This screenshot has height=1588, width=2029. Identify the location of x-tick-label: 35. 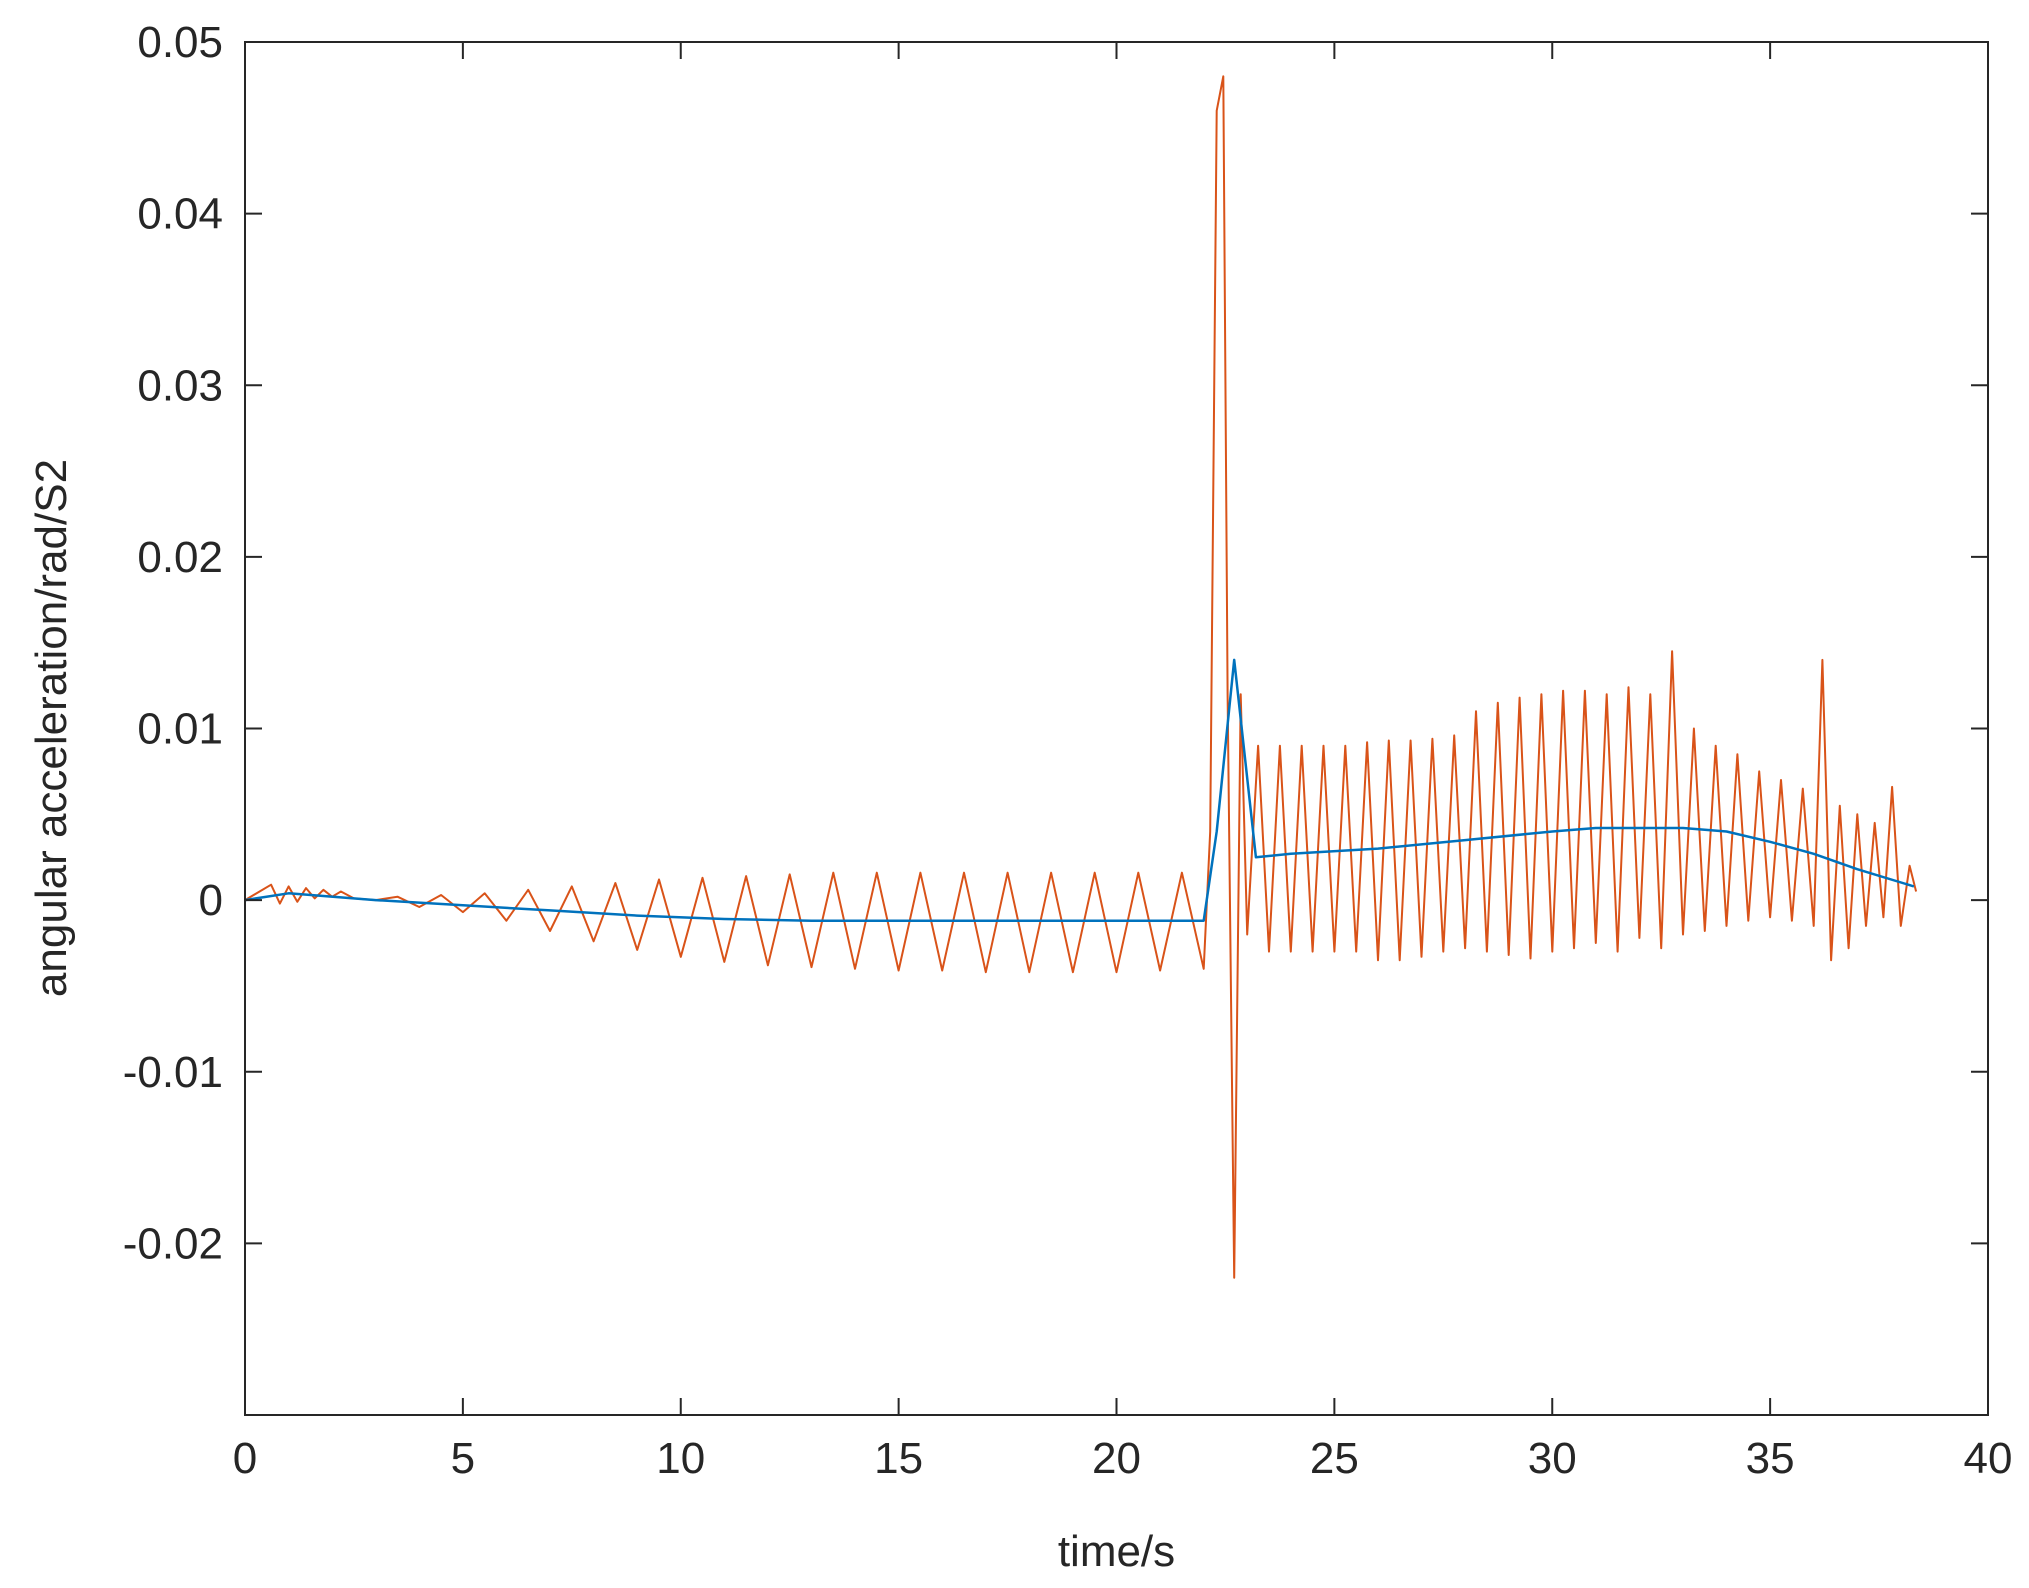
(1770, 1458).